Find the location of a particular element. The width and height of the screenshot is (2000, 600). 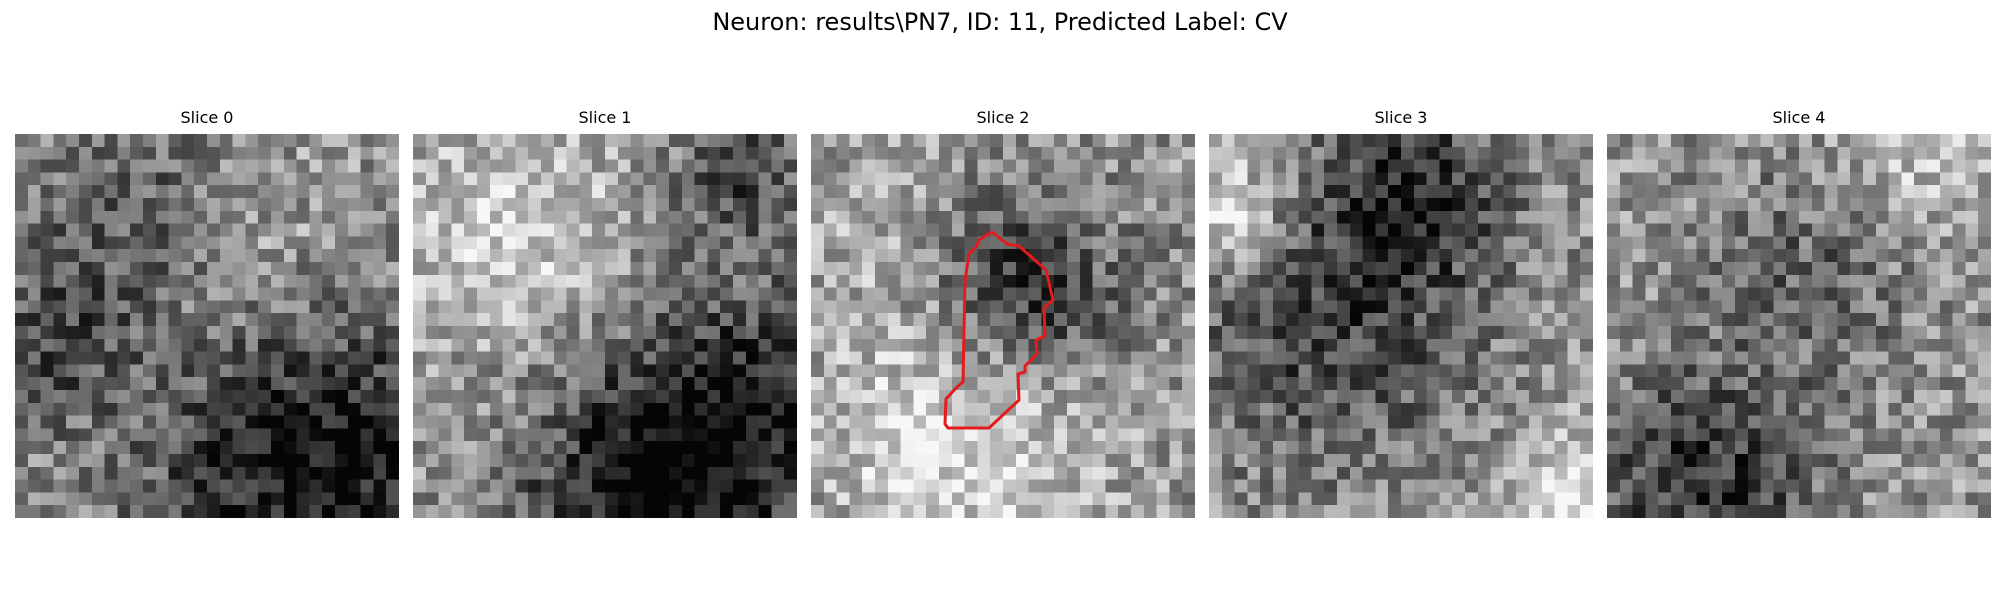

slice-panel-0: Slice 0 is located at coordinates (207, 313).